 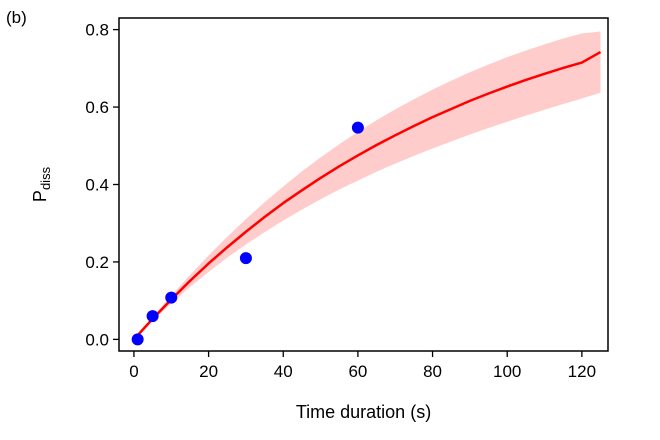 What do you see at coordinates (40, 196) in the screenshot?
I see `y-axis-label-main: P` at bounding box center [40, 196].